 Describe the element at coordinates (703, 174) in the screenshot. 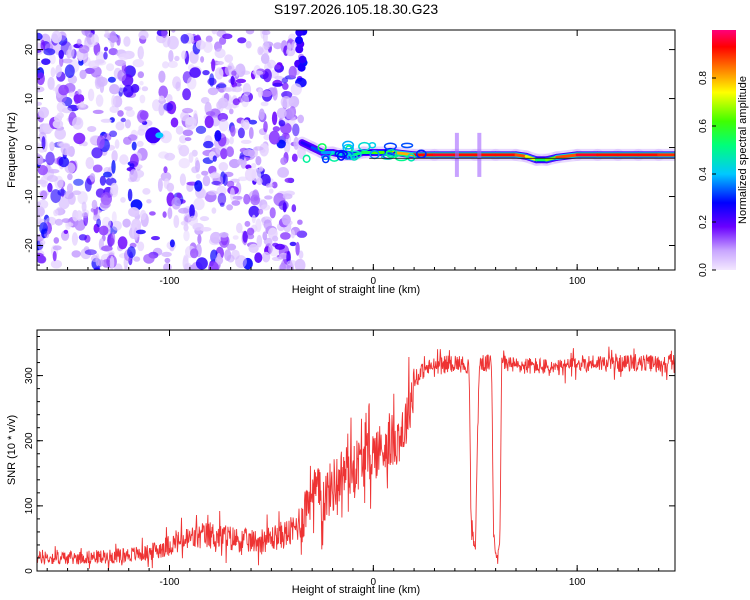

I see `colorbar-tick-label: 0.4` at that location.